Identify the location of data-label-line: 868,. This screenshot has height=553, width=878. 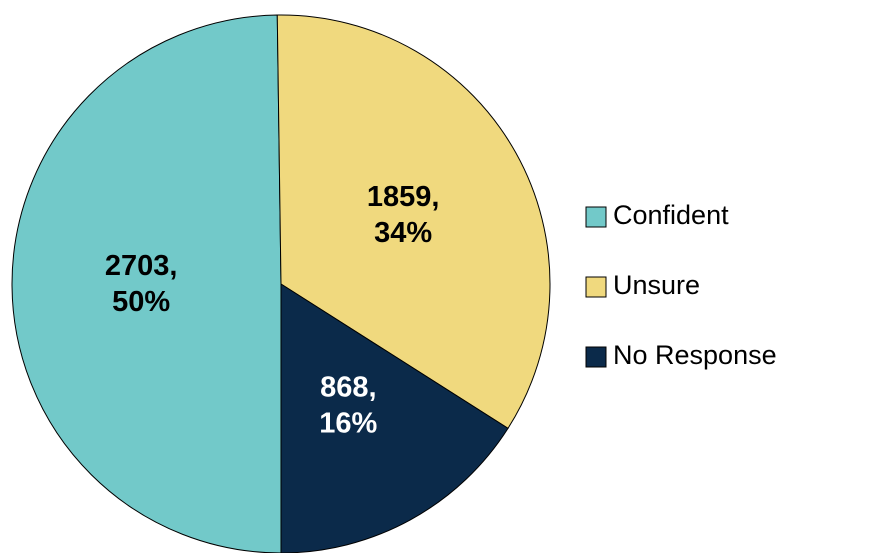
(348, 387).